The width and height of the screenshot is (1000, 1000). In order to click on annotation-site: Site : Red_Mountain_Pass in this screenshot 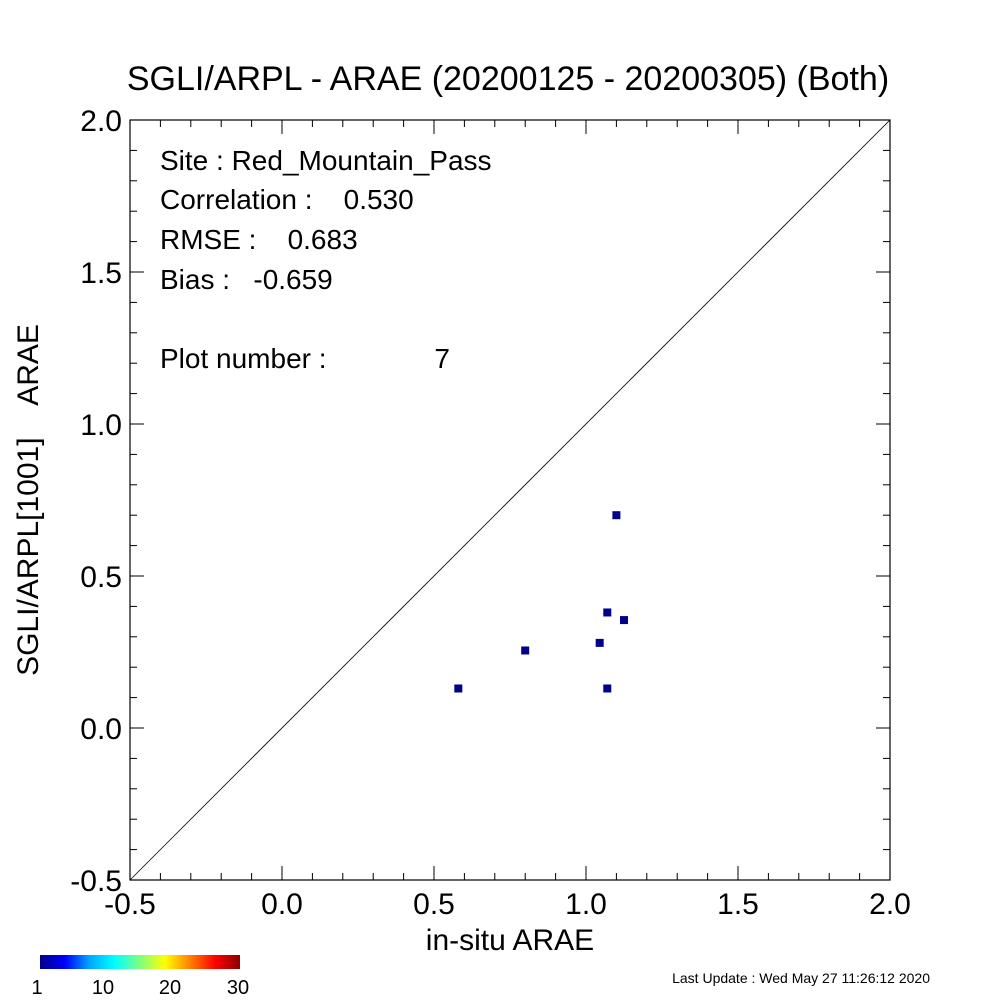, I will do `click(326, 160)`.